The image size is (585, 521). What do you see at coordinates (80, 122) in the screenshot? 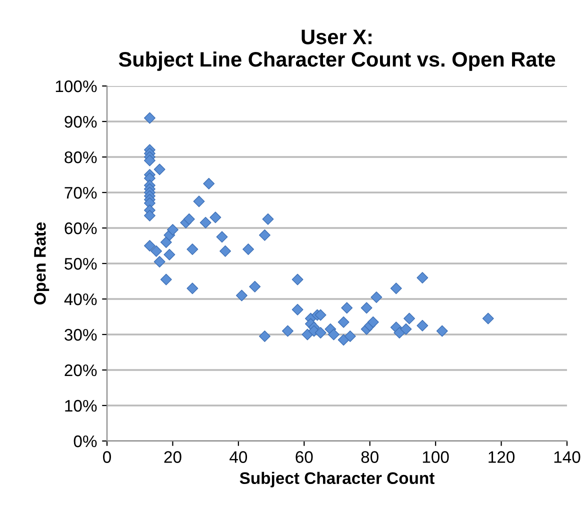
I see `y-tick-label: 90%` at bounding box center [80, 122].